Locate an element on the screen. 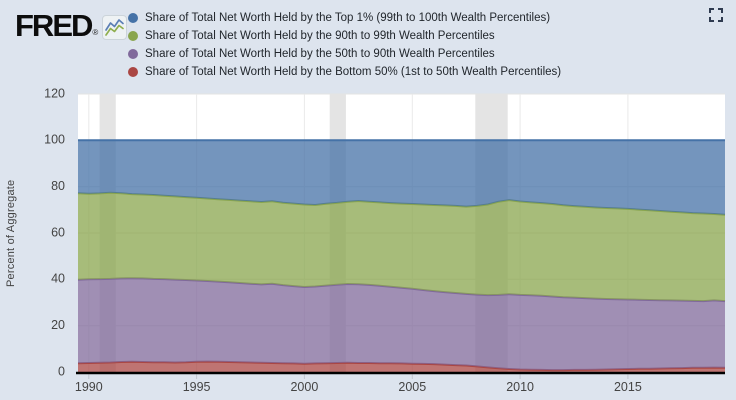 The width and height of the screenshot is (736, 400). x-tick-label: 1990 is located at coordinates (89, 387).